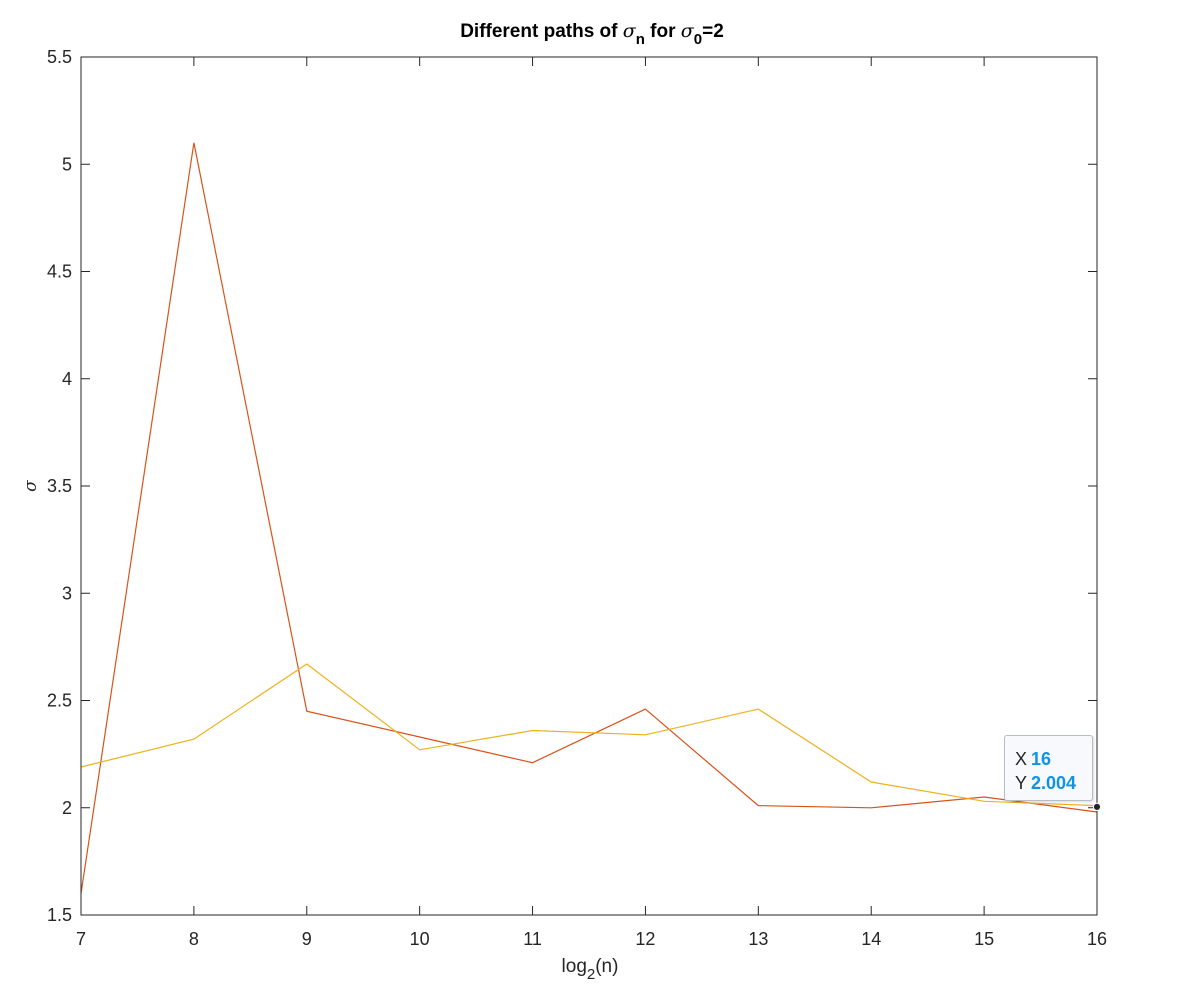  Describe the element at coordinates (31, 486) in the screenshot. I see `y-axis-label: σ` at that location.